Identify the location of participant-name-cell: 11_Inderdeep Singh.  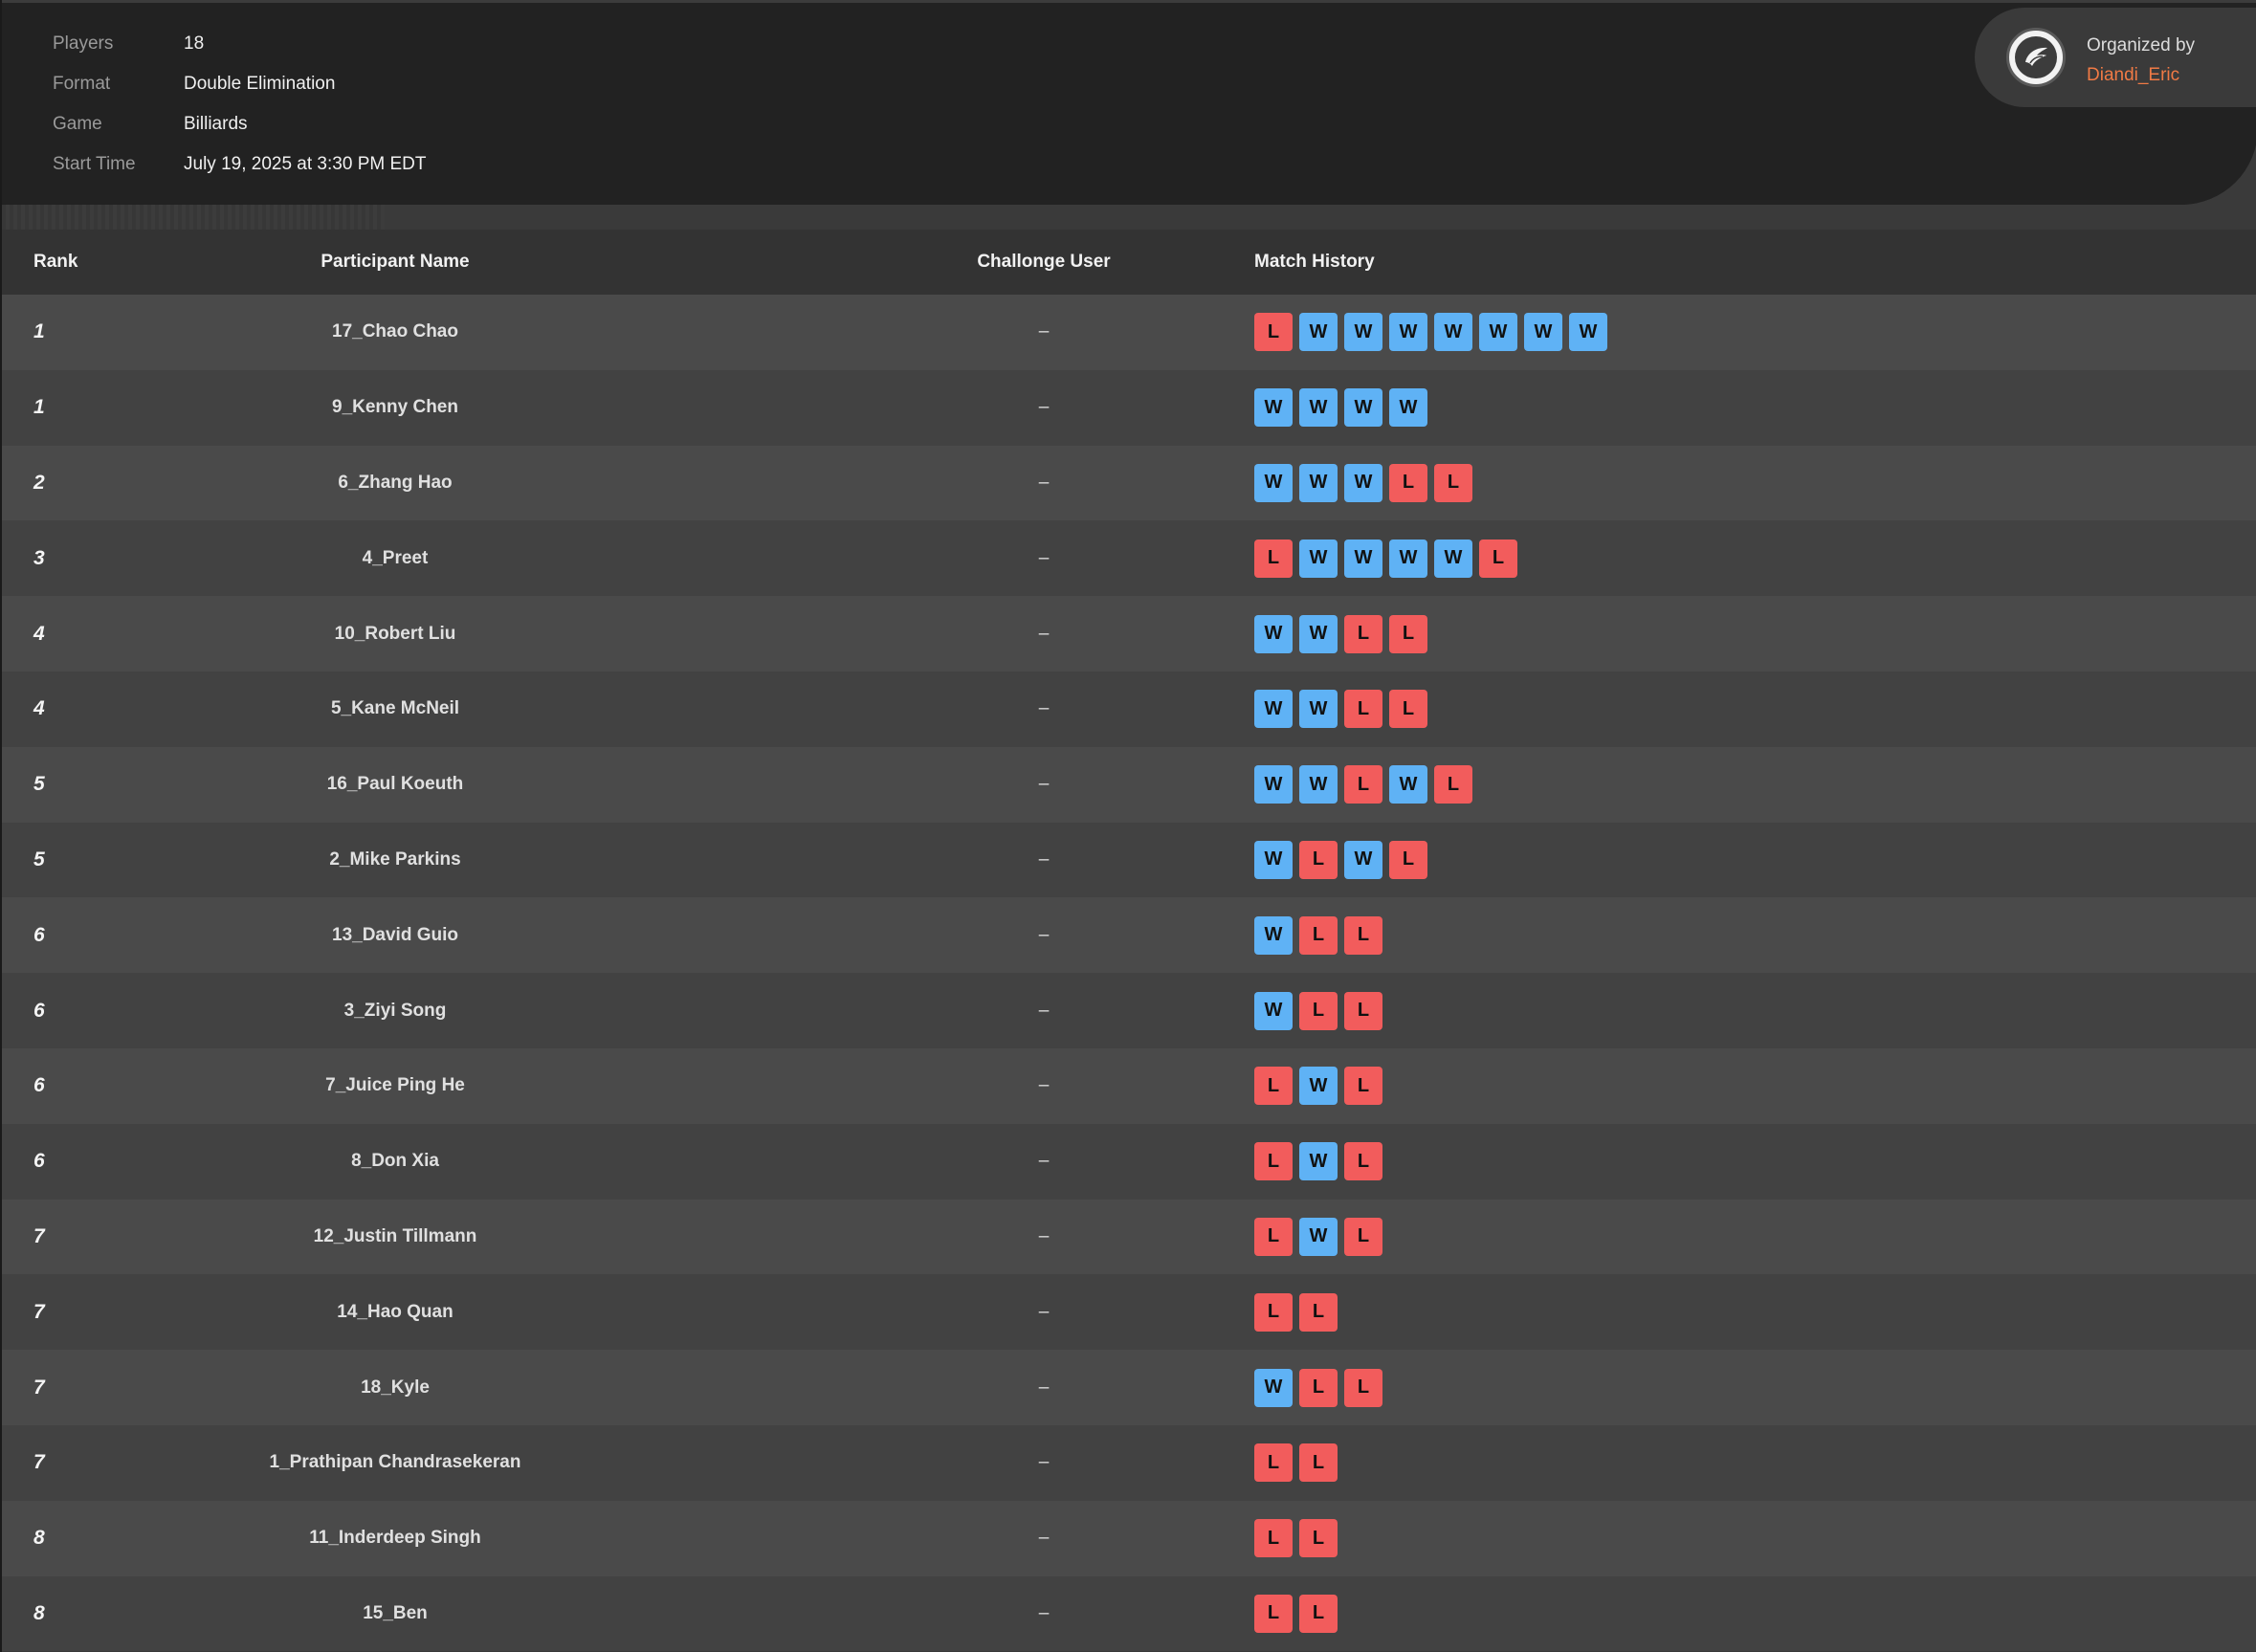
(395, 1538).